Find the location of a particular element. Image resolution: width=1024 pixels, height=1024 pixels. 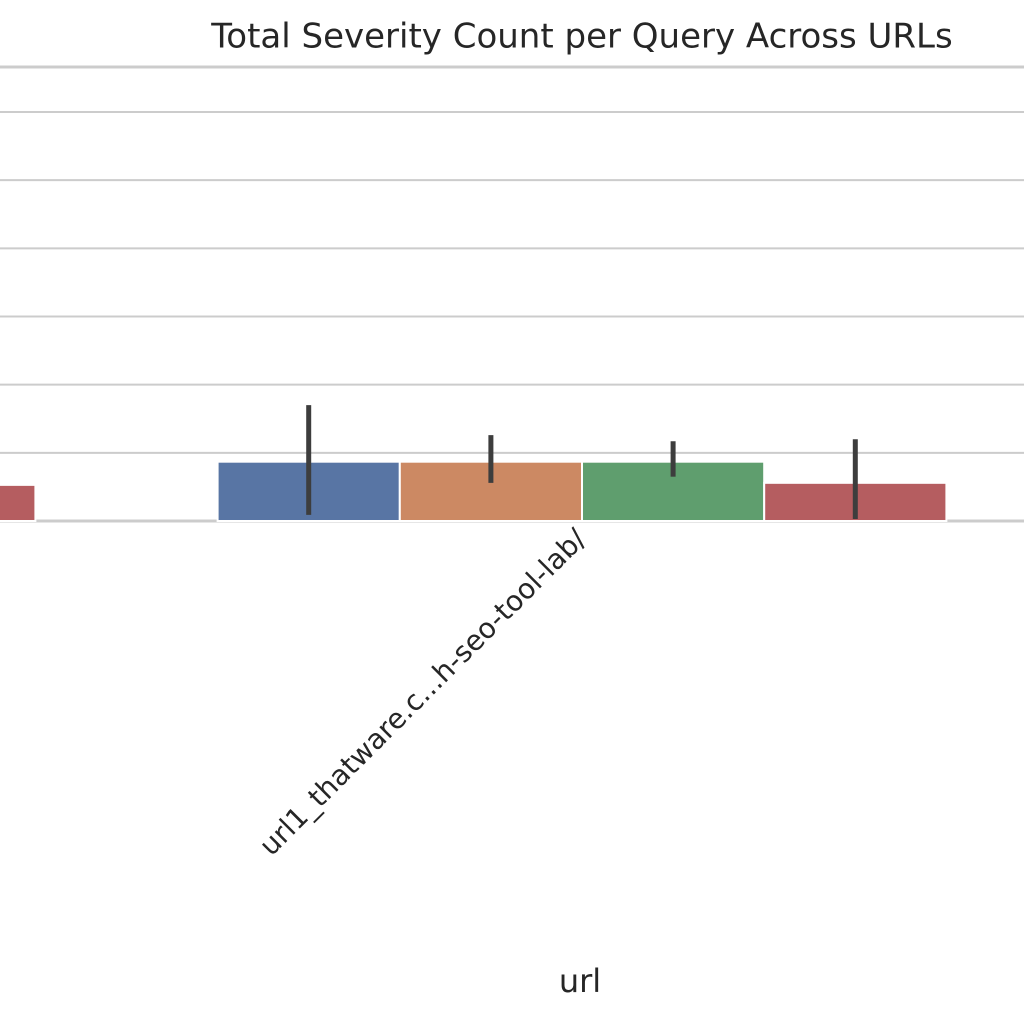

bar is located at coordinates (18, 503).